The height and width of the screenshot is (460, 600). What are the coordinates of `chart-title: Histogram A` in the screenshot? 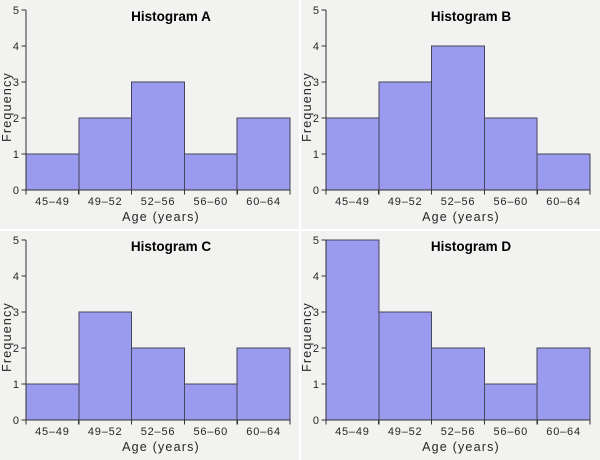 It's located at (171, 16).